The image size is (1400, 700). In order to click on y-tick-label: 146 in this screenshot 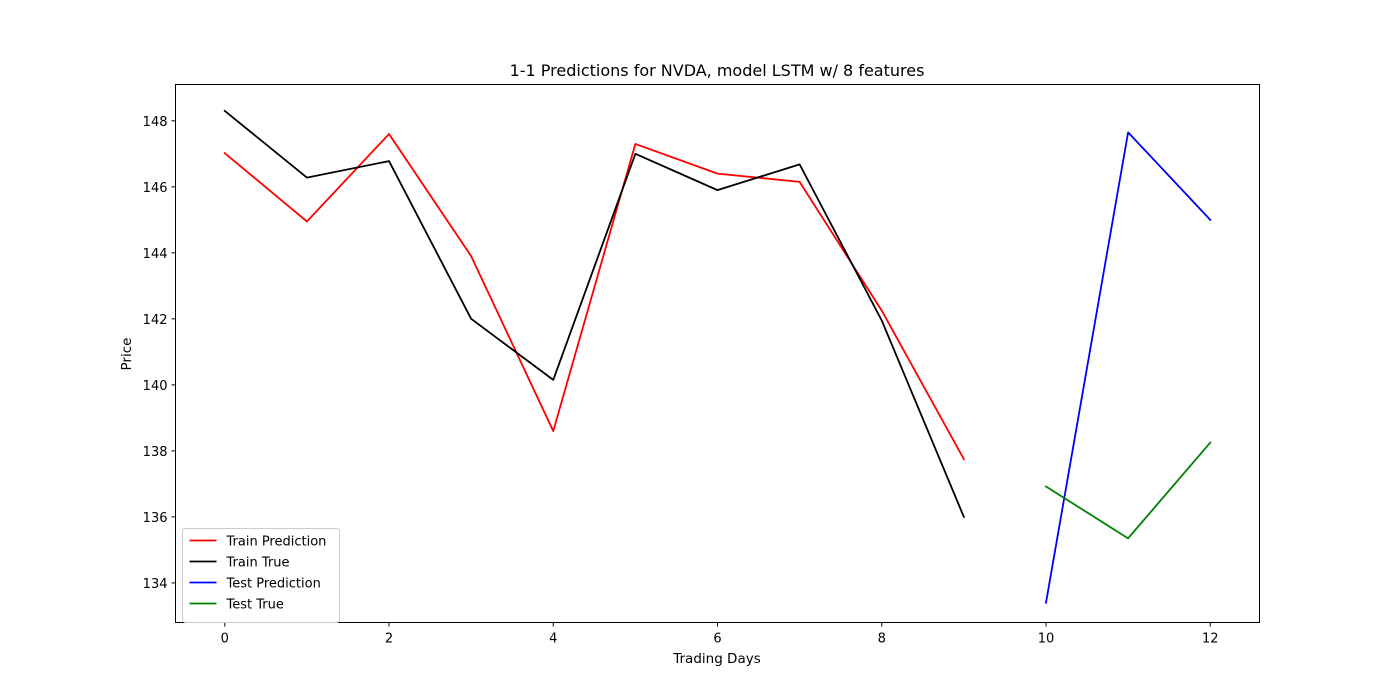, I will do `click(155, 188)`.